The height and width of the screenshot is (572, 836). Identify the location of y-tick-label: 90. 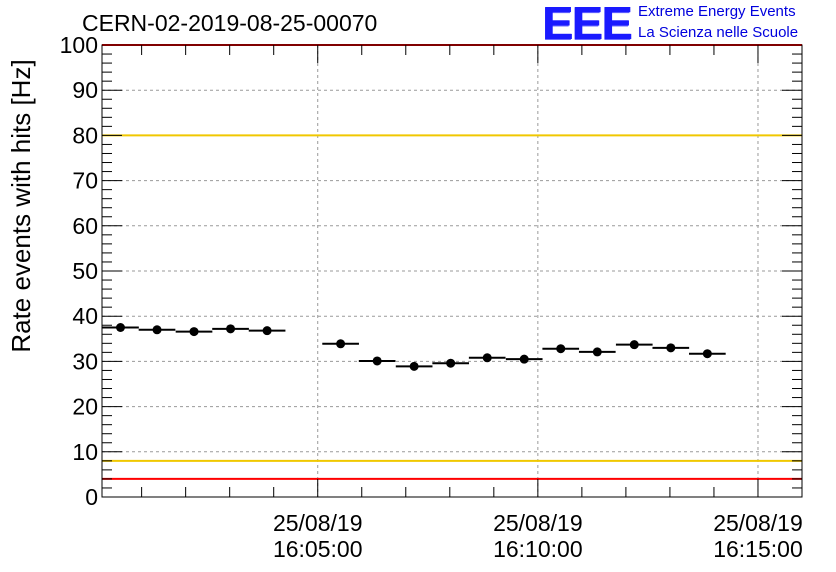
(85, 90).